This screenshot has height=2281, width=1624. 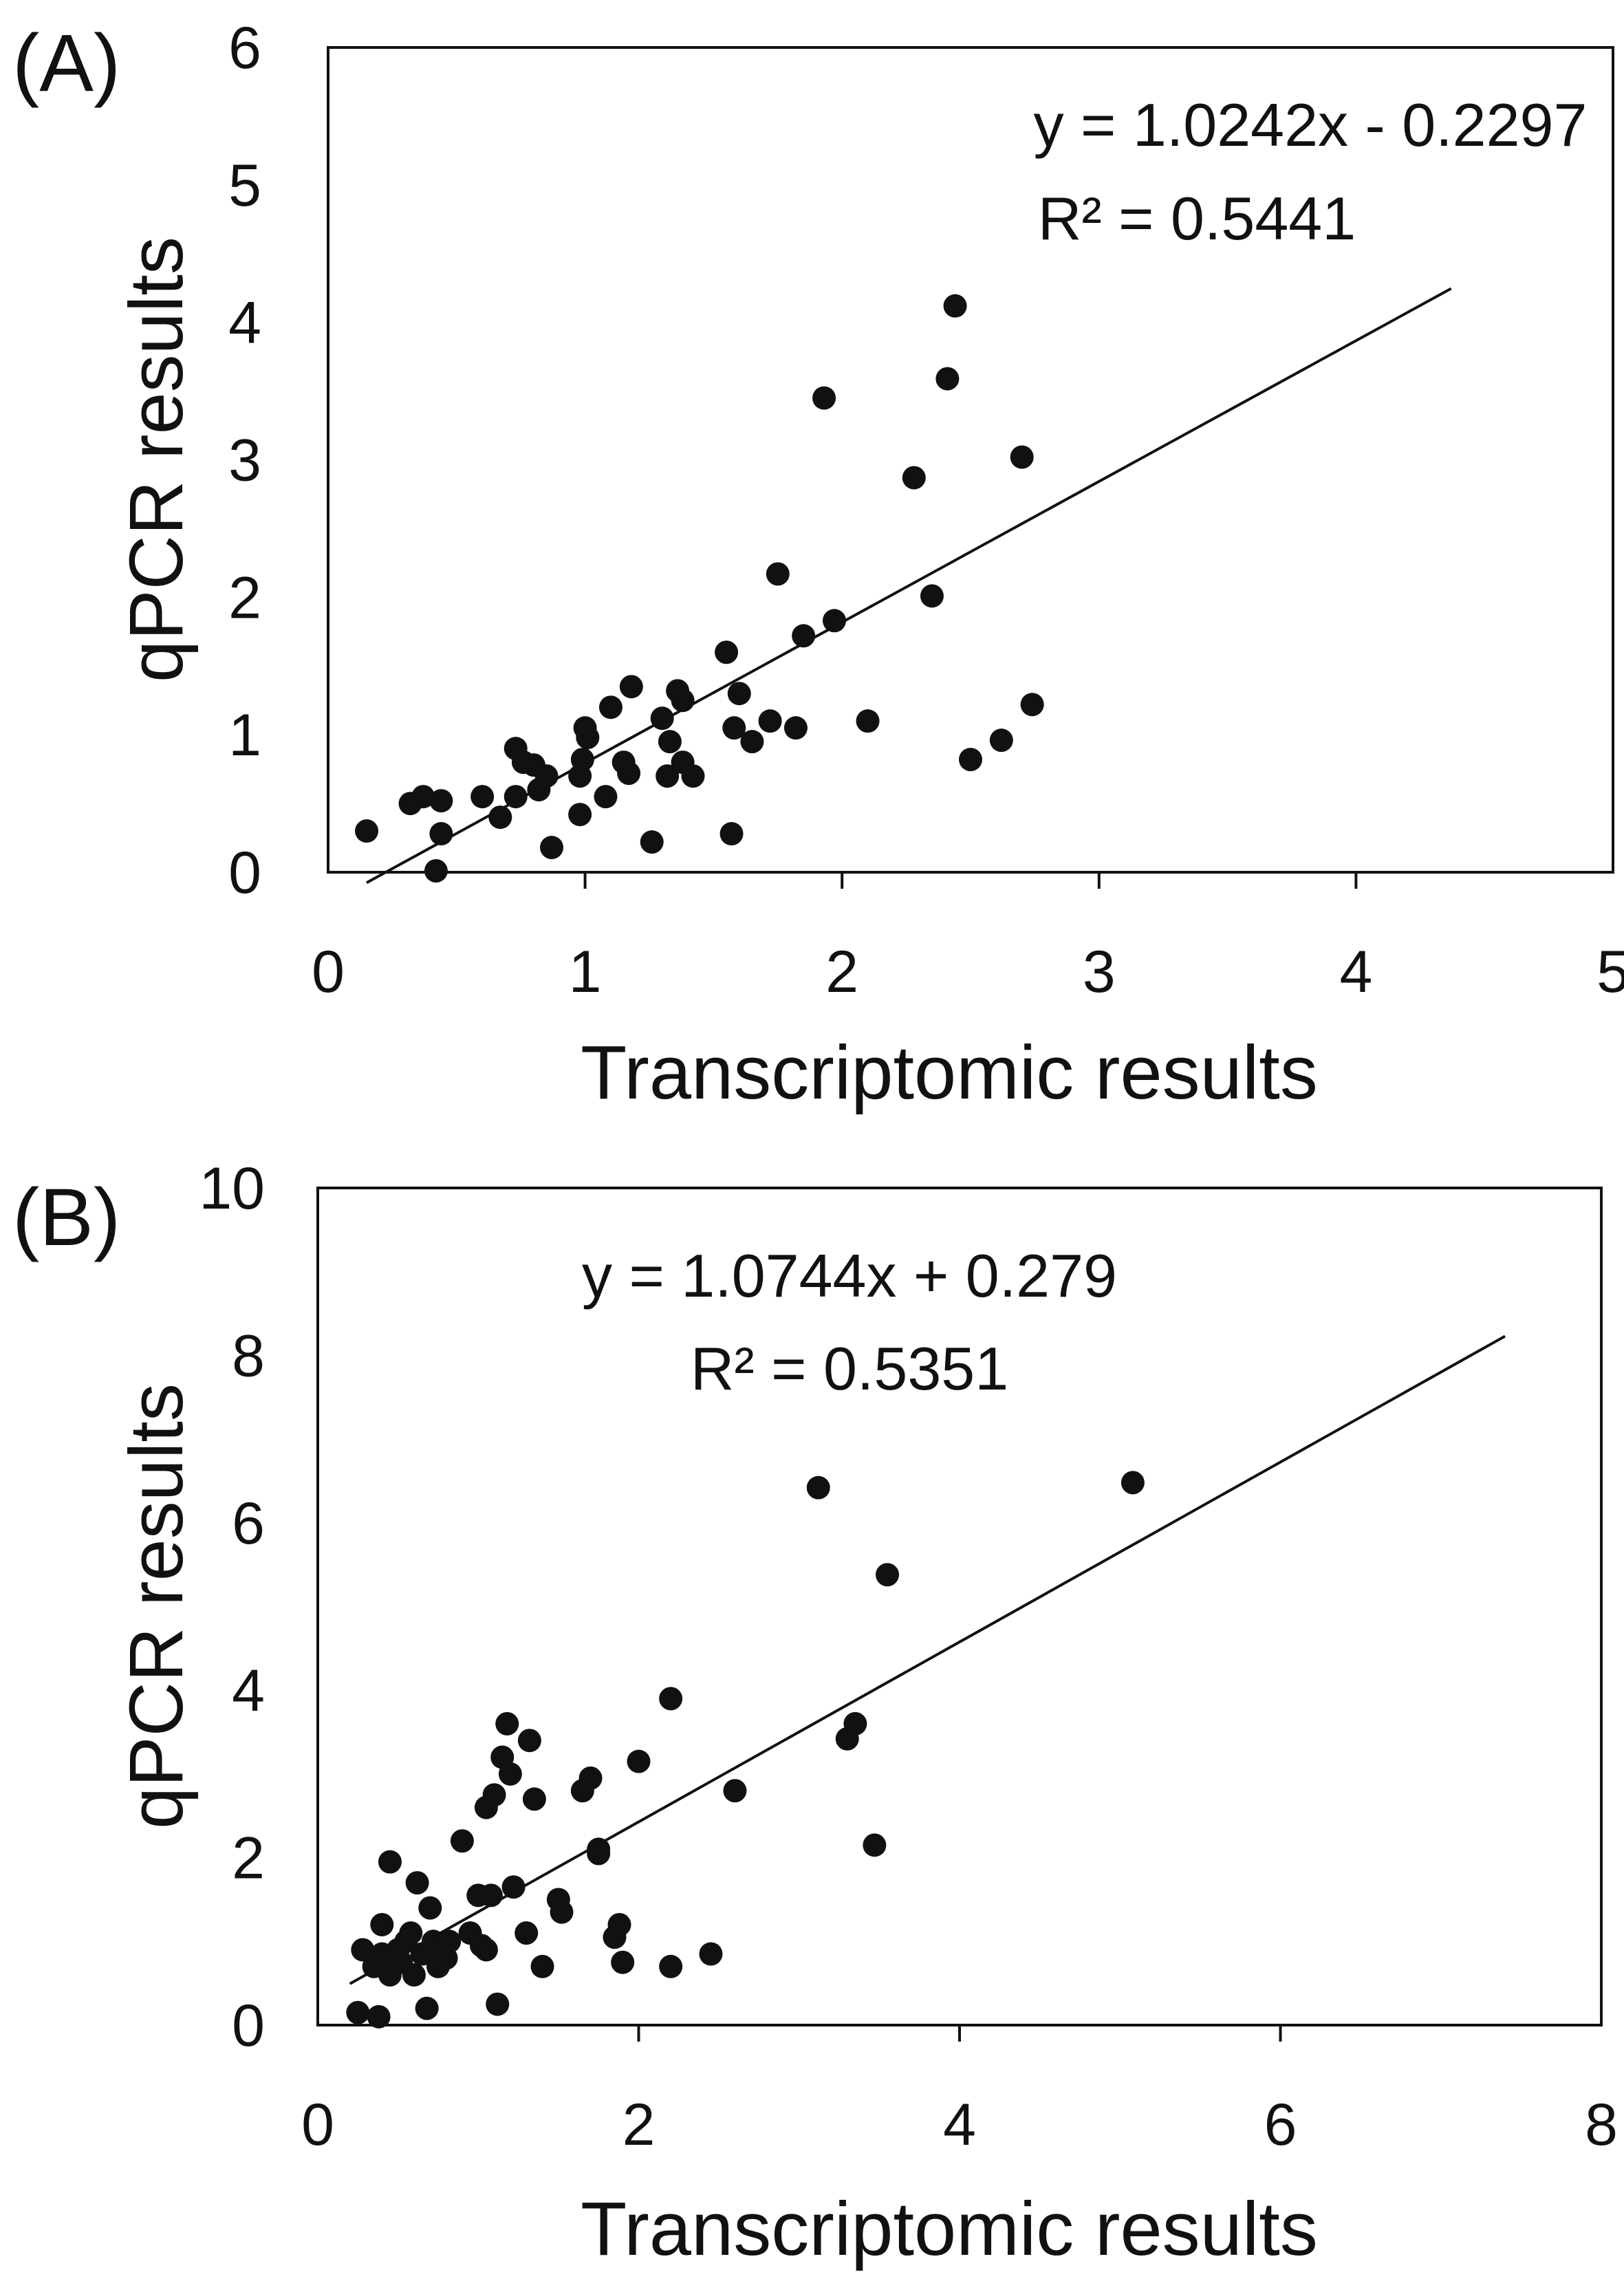 What do you see at coordinates (959, 2125) in the screenshot?
I see `panel-b-x-tick-label: 4` at bounding box center [959, 2125].